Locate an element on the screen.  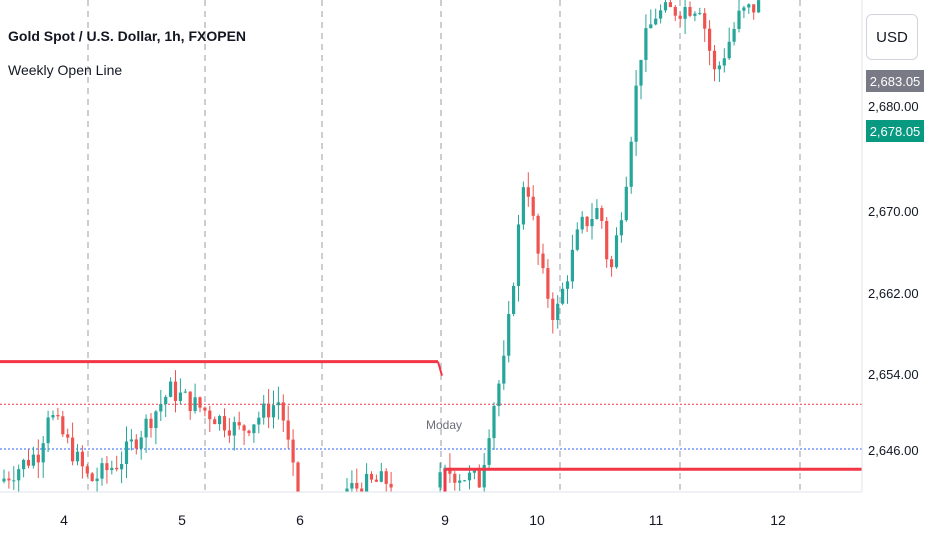
monday-annotation: Moday is located at coordinates (444, 425).